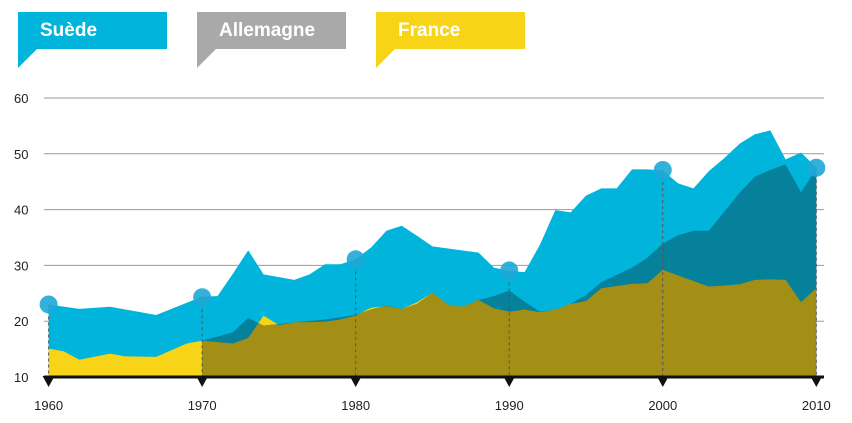 Image resolution: width=852 pixels, height=423 pixels. Describe the element at coordinates (48, 405) in the screenshot. I see `x-tick-label: 1960` at that location.